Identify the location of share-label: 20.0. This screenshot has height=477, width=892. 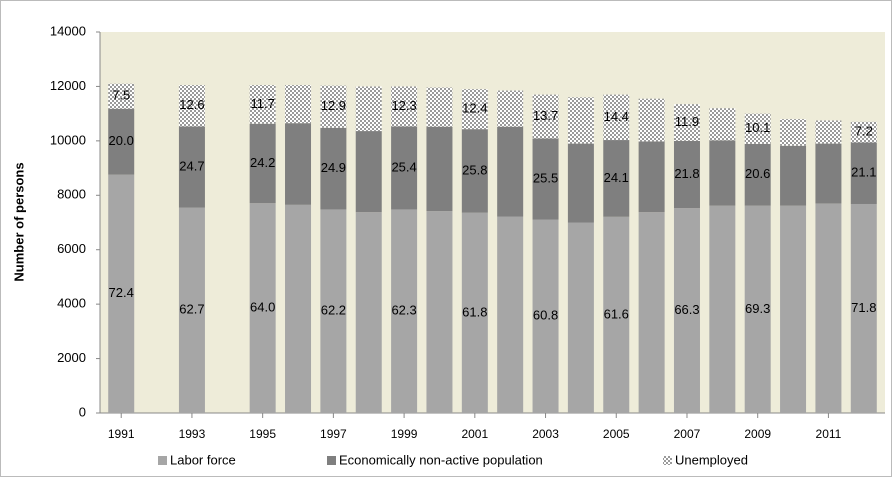
(121, 140).